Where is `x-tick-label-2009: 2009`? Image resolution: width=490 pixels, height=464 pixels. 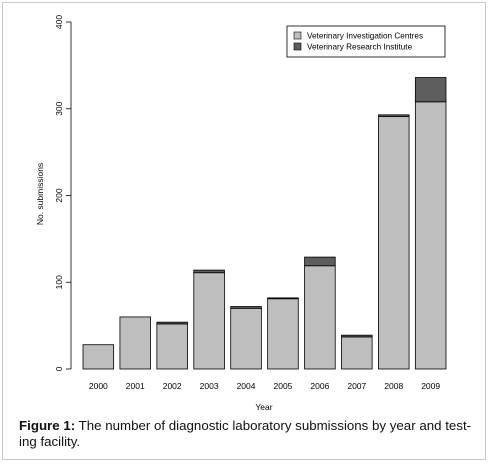
x-tick-label-2009: 2009 is located at coordinates (430, 386).